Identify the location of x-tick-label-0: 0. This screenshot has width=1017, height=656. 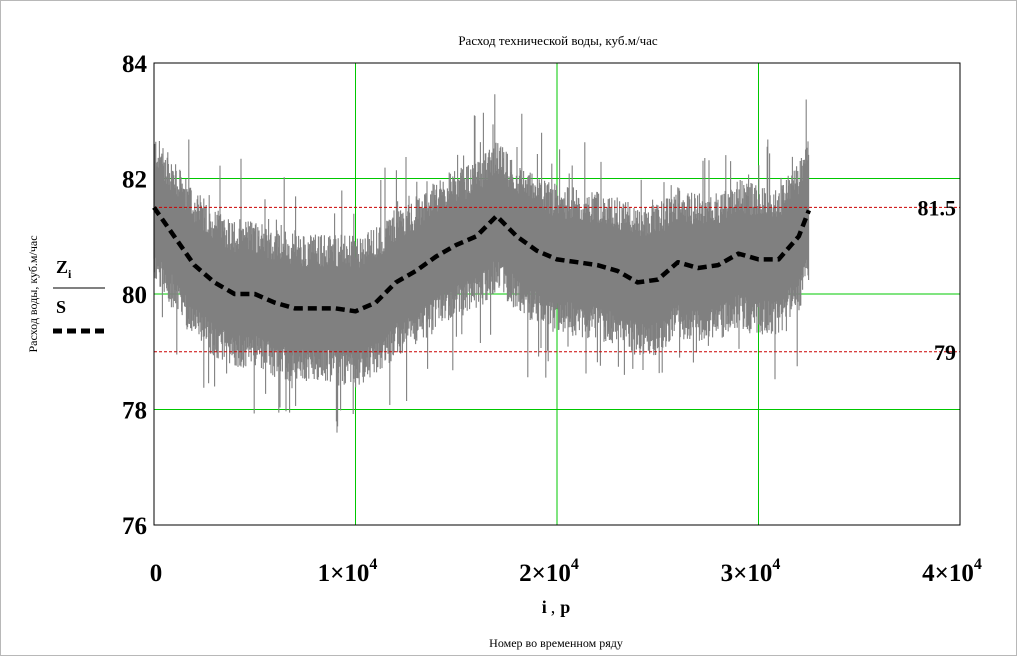
(156, 573).